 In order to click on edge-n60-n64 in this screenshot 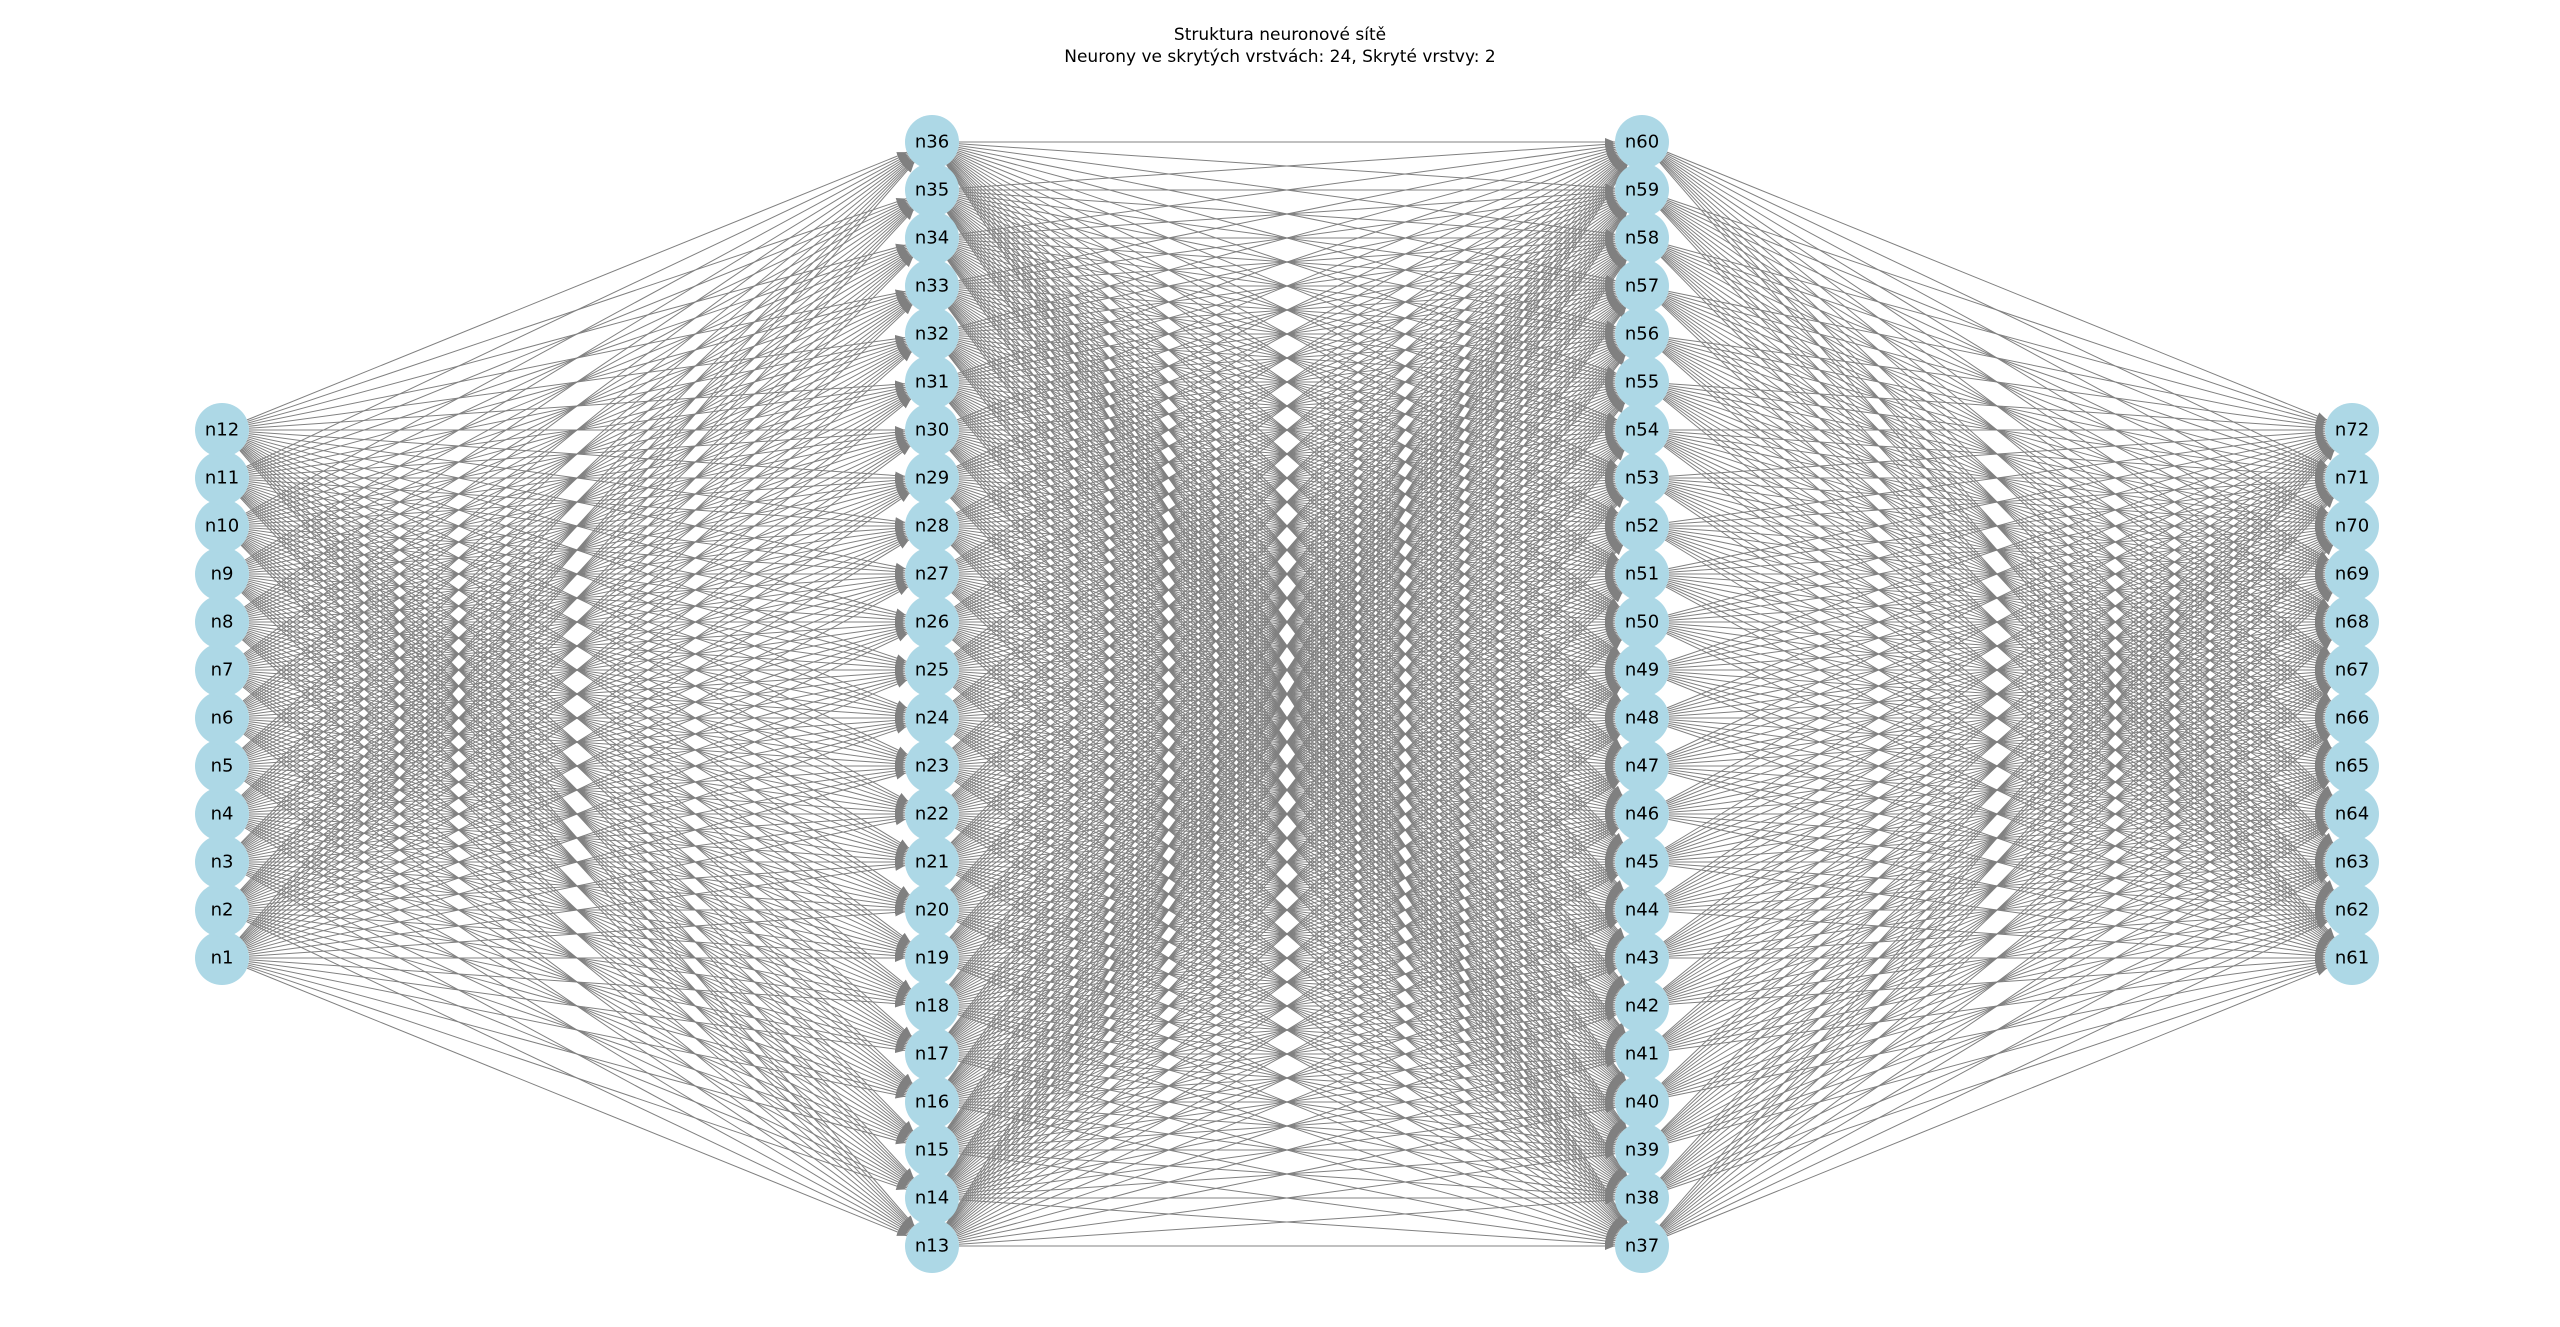, I will do `click(1997, 478)`.